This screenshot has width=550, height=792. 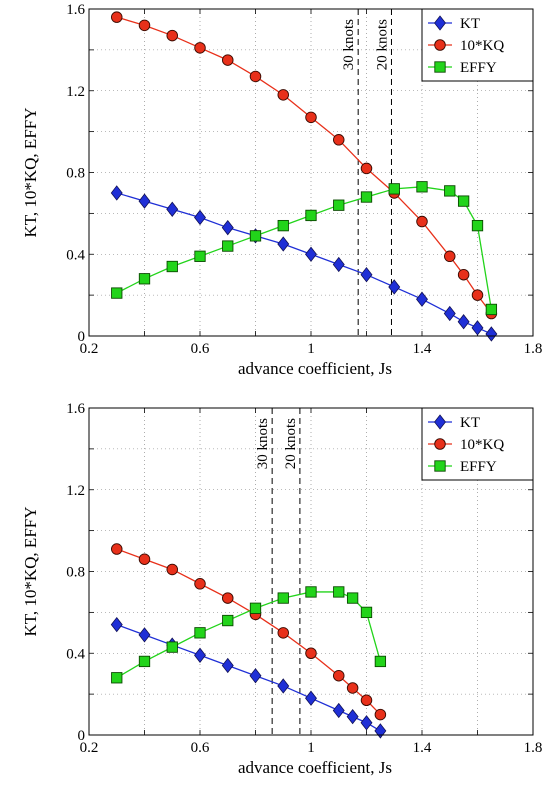 I want to click on series-KT, so click(x=304, y=263).